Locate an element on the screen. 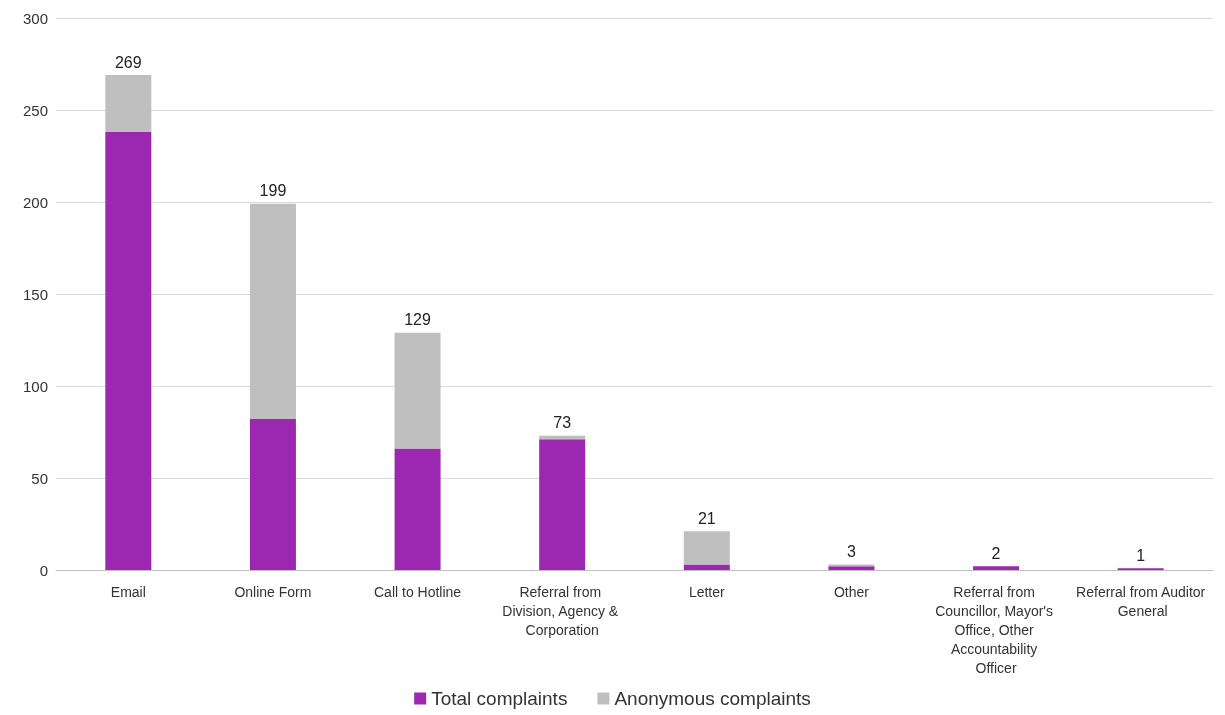  y-tick-label: 300 is located at coordinates (35, 18).